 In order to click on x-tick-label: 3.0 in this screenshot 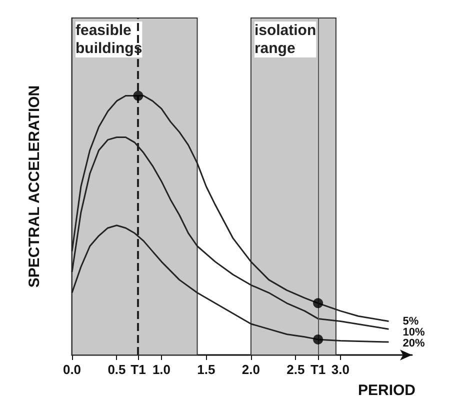, I will do `click(340, 369)`.